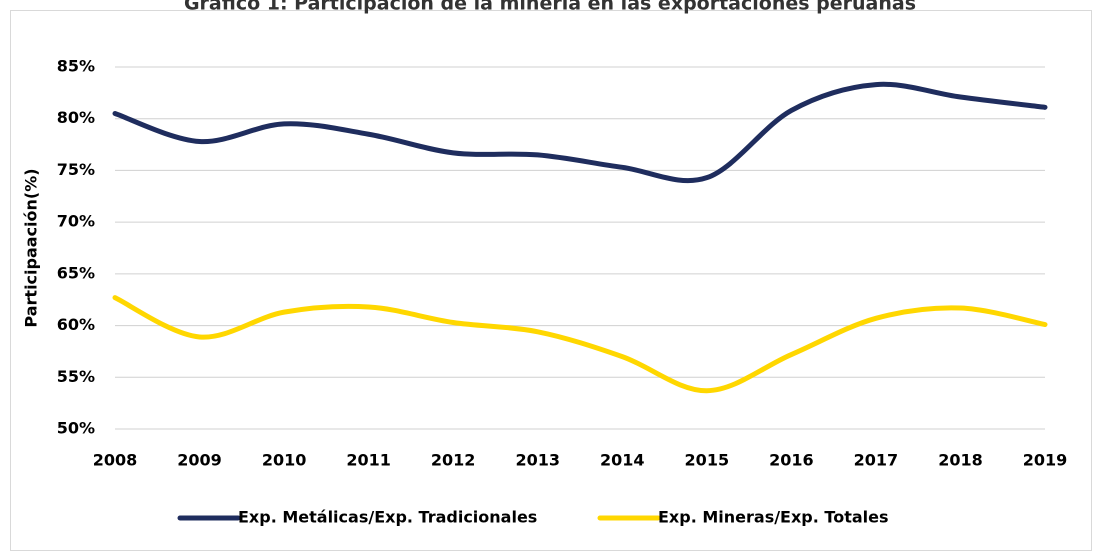 The width and height of the screenshot is (1100, 551). What do you see at coordinates (537, 460) in the screenshot?
I see `x-tick-label: 2013` at bounding box center [537, 460].